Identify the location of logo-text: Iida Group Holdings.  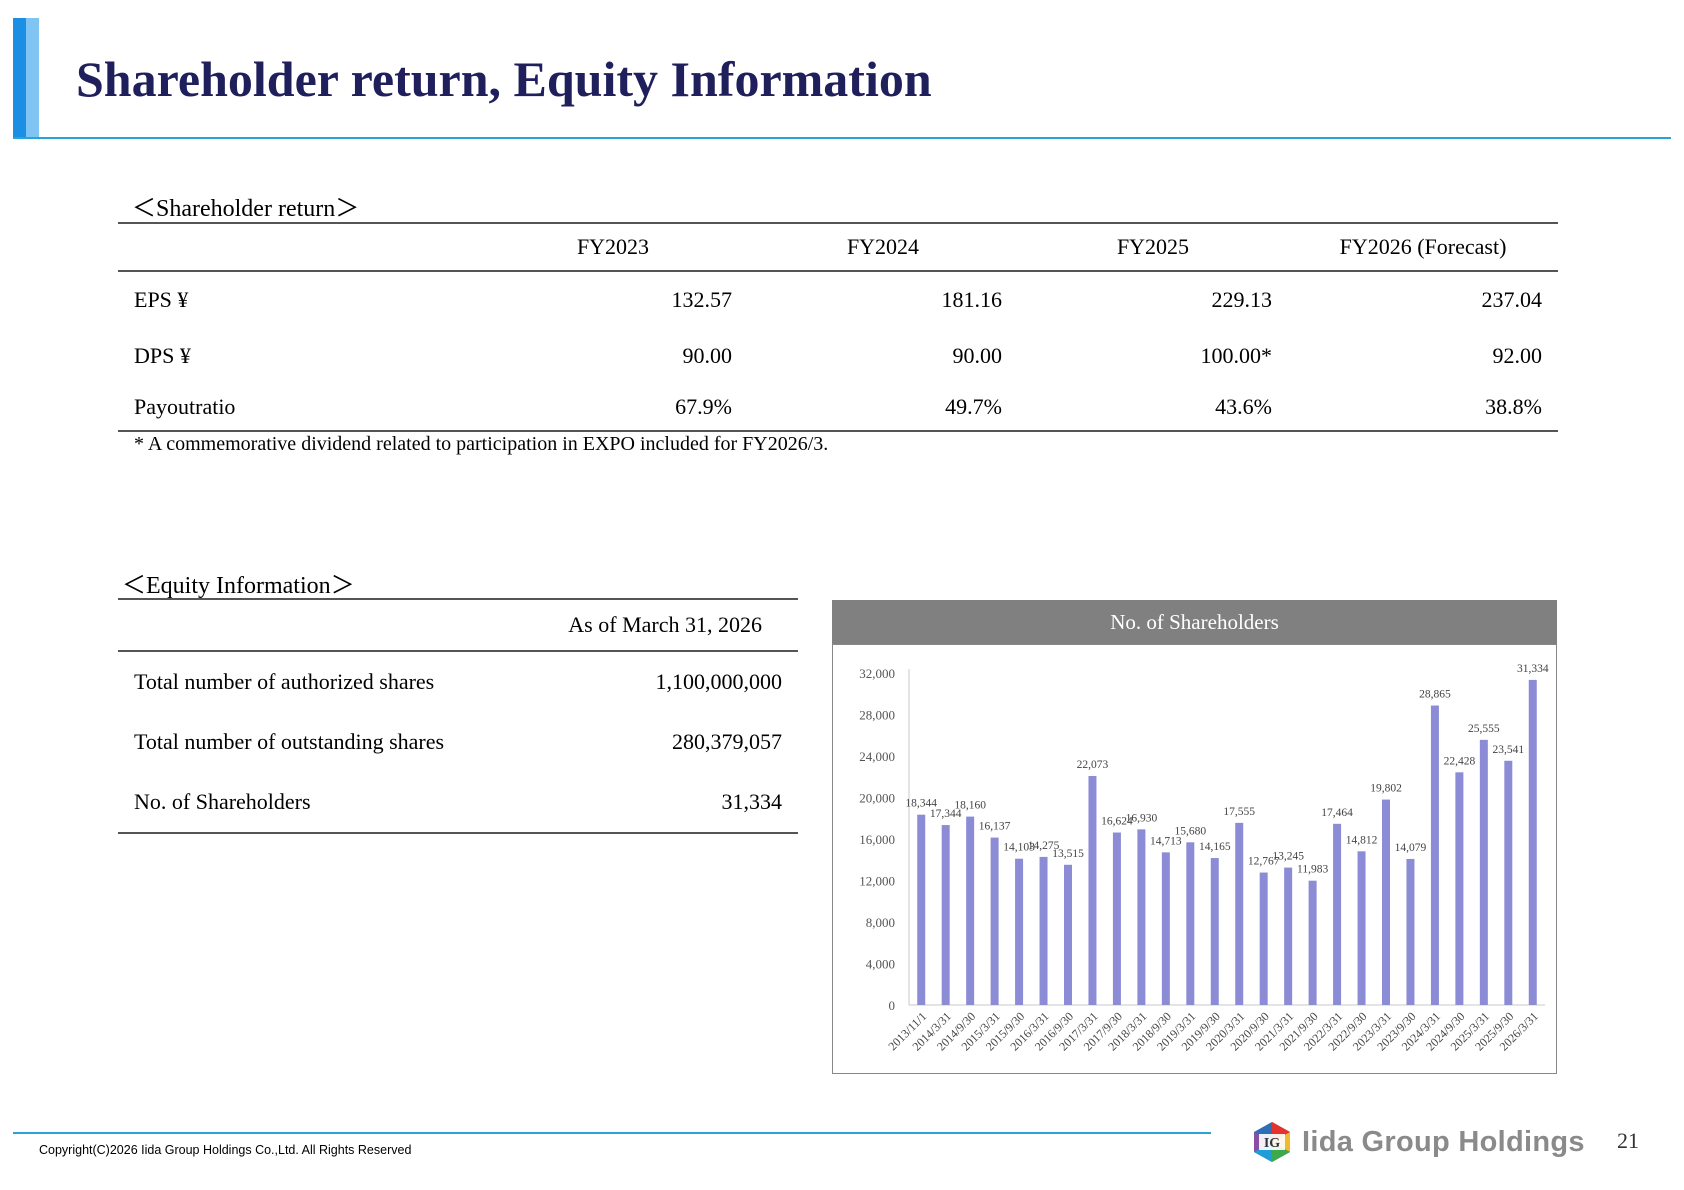
(1443, 1141).